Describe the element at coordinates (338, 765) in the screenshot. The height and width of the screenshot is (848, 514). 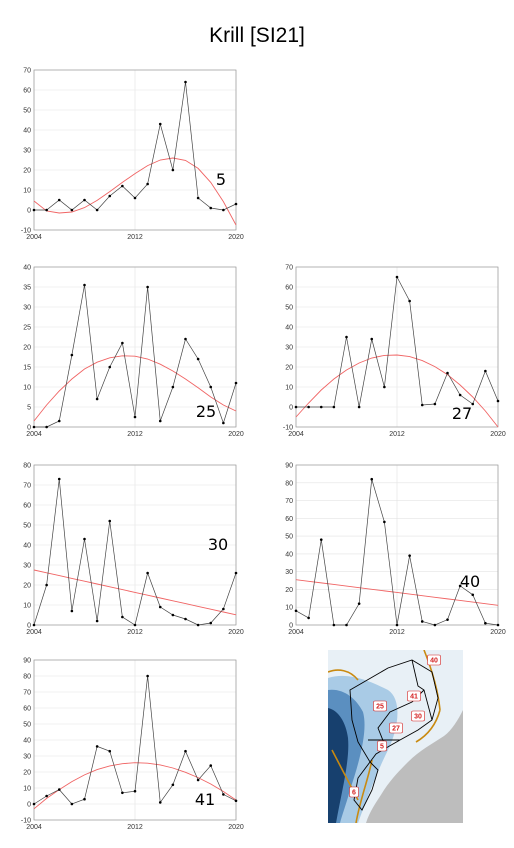
I see `map-deep-water` at that location.